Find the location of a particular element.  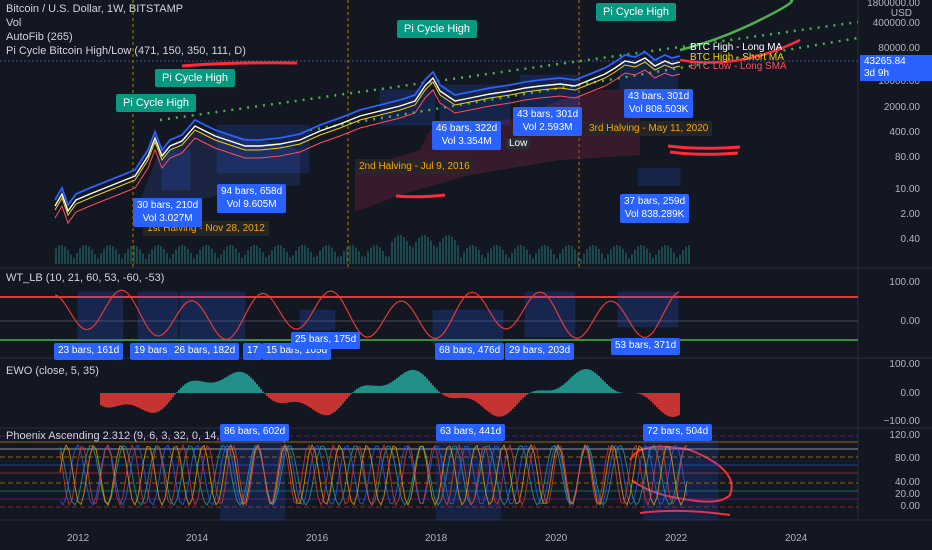

symbol-title: Bitcoin / U.S. Dollar, 1W, BITSTAMP is located at coordinates (95, 9).